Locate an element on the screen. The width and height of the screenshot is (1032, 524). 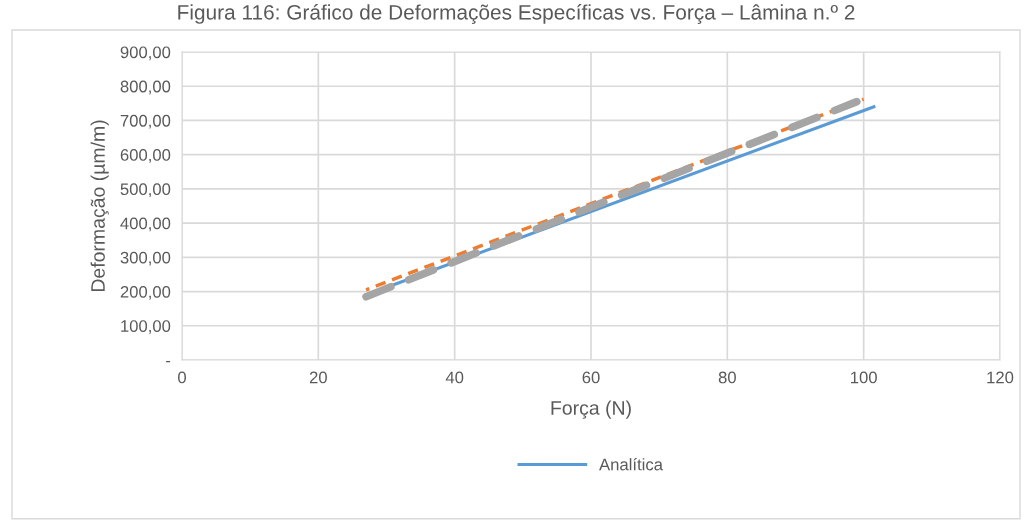
x-tick-label: 80 is located at coordinates (727, 377).